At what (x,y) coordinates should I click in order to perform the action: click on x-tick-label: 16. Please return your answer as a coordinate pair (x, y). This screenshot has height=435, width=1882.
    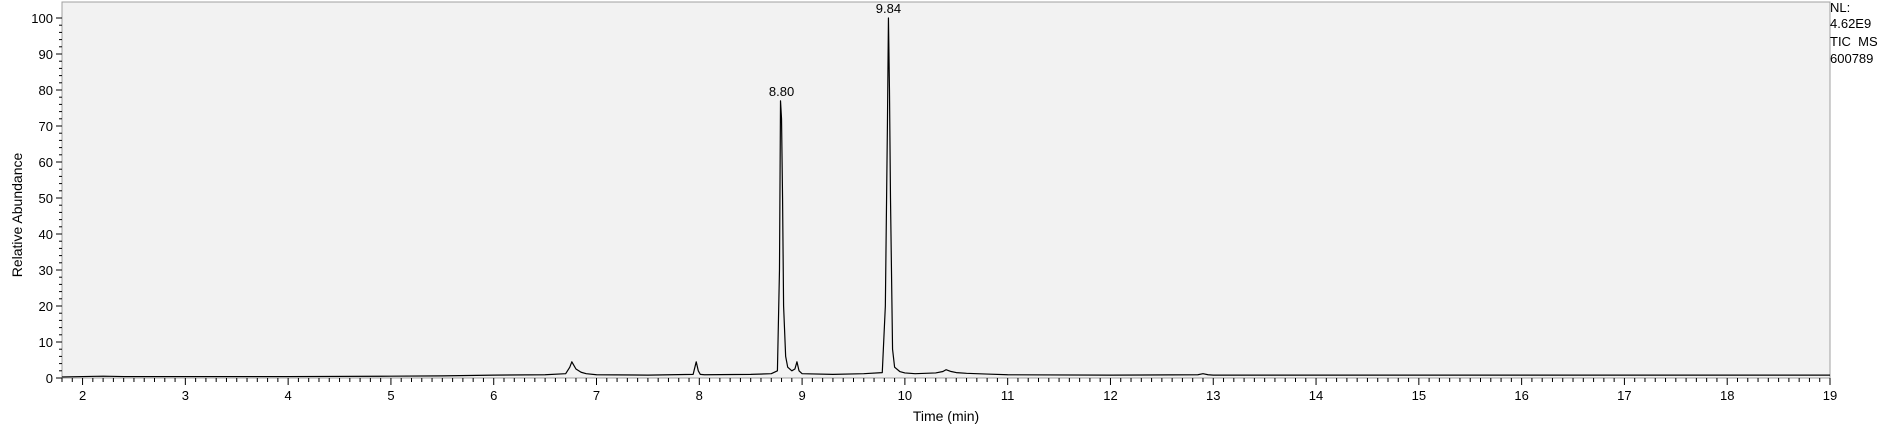
    Looking at the image, I should click on (1521, 395).